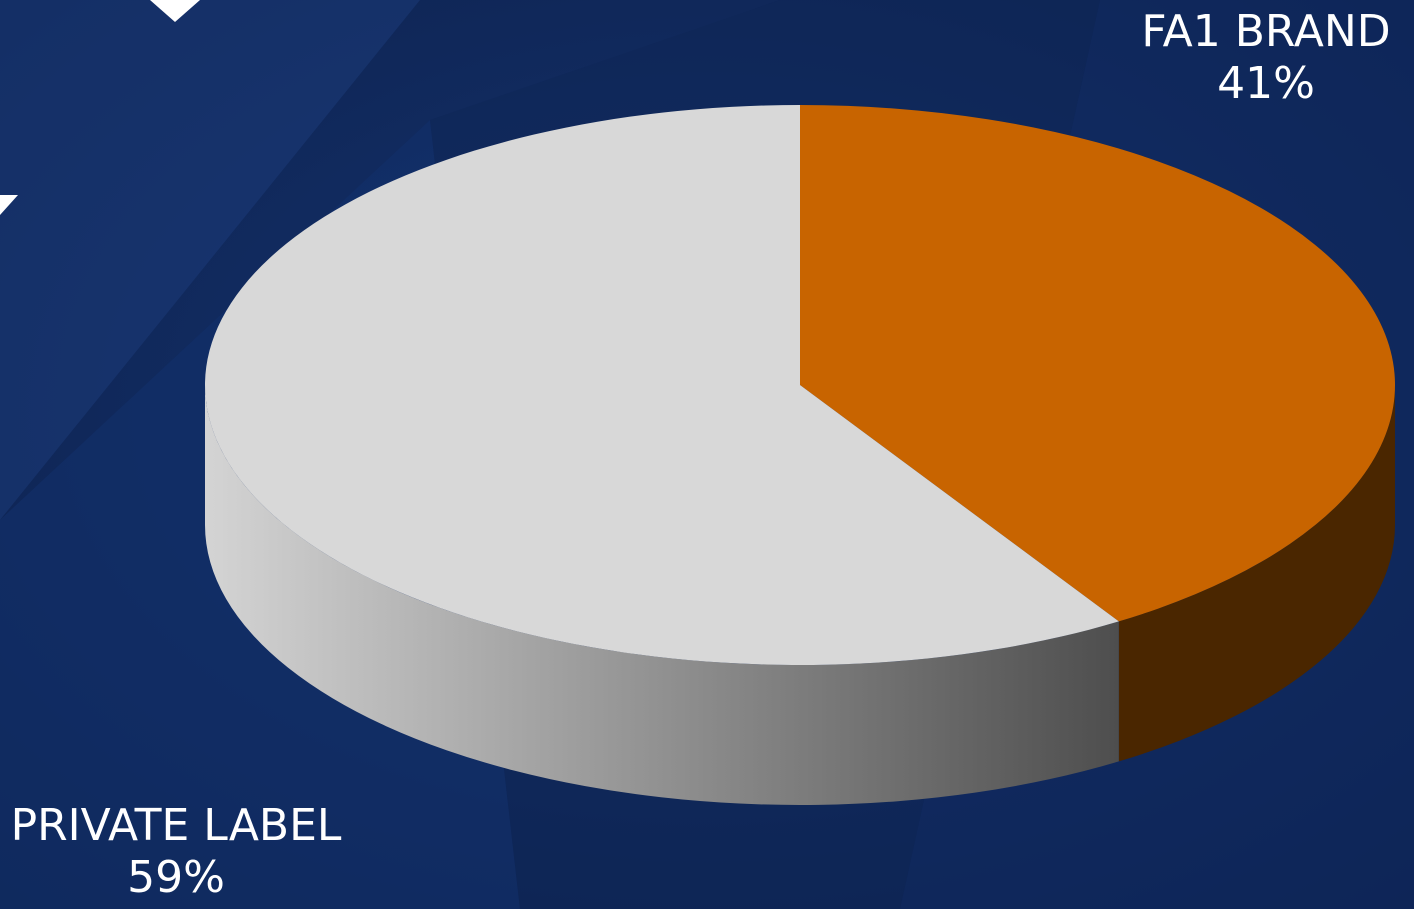  I want to click on slice-side-fa1-brand, so click(1256, 573).